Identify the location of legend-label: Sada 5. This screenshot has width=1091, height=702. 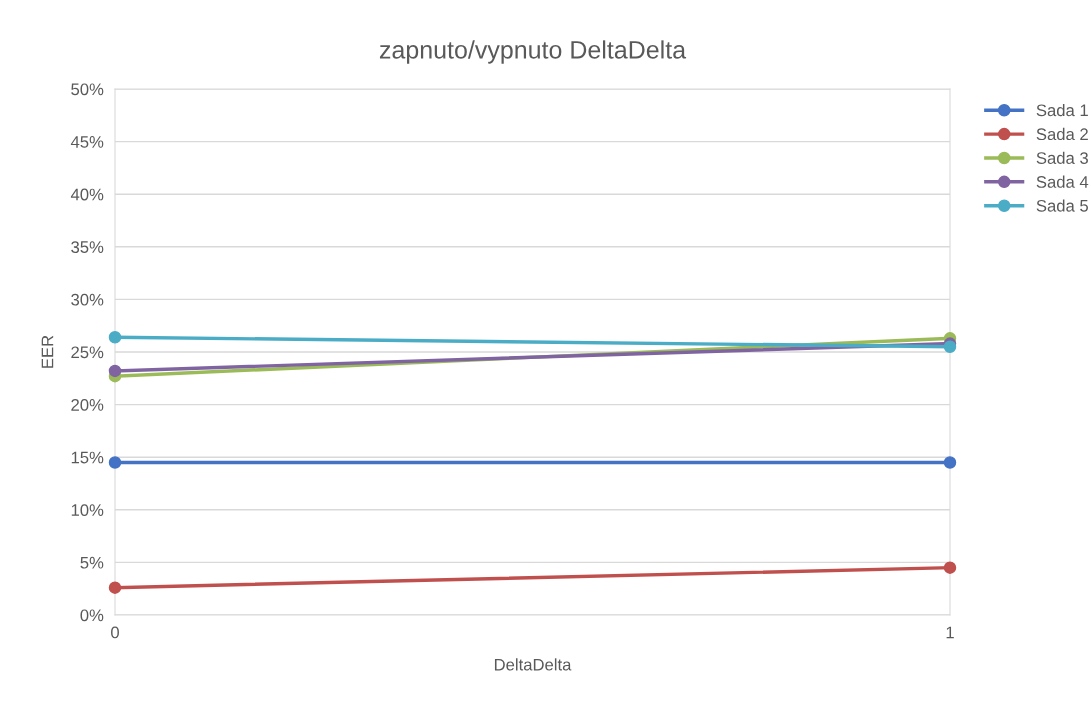
(1062, 205).